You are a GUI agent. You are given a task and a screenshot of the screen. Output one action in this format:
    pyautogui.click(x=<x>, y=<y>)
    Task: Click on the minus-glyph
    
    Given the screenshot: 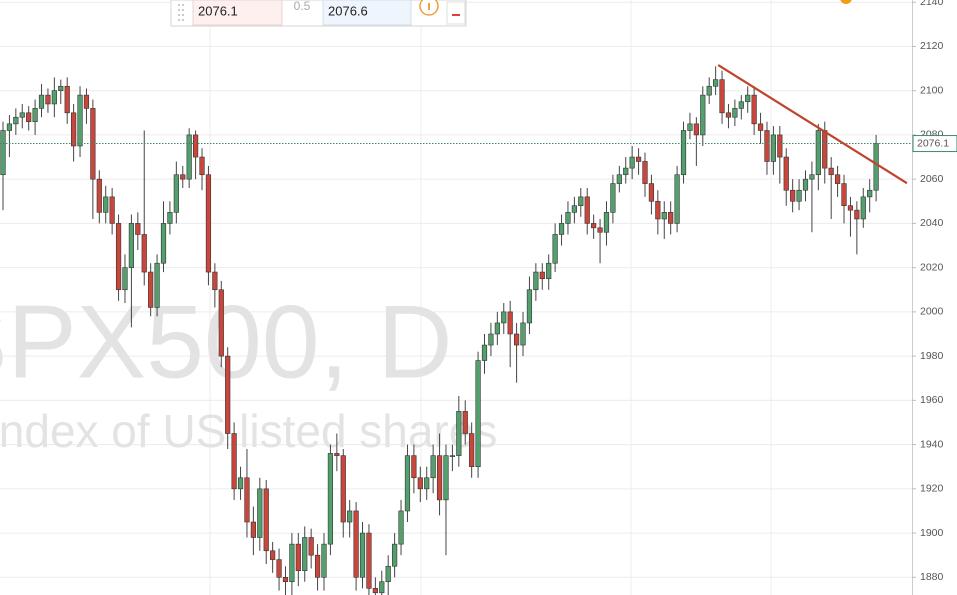 What is the action you would take?
    pyautogui.click(x=456, y=15)
    